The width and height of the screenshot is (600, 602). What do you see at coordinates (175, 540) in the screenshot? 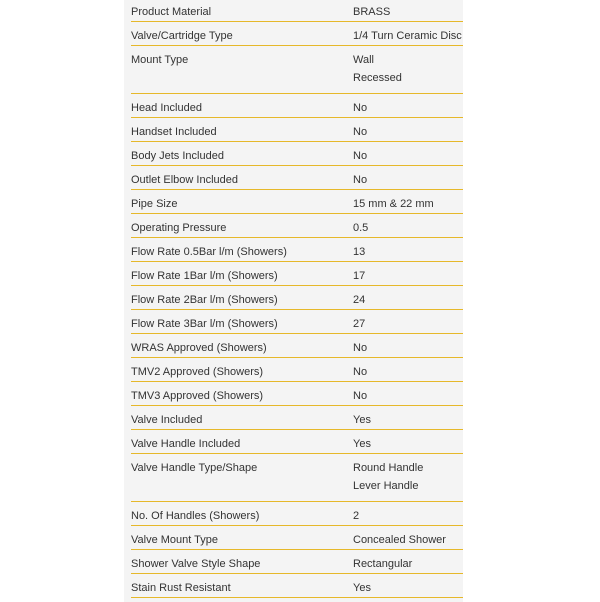
I see `spec-label: Valve Mount Type` at bounding box center [175, 540].